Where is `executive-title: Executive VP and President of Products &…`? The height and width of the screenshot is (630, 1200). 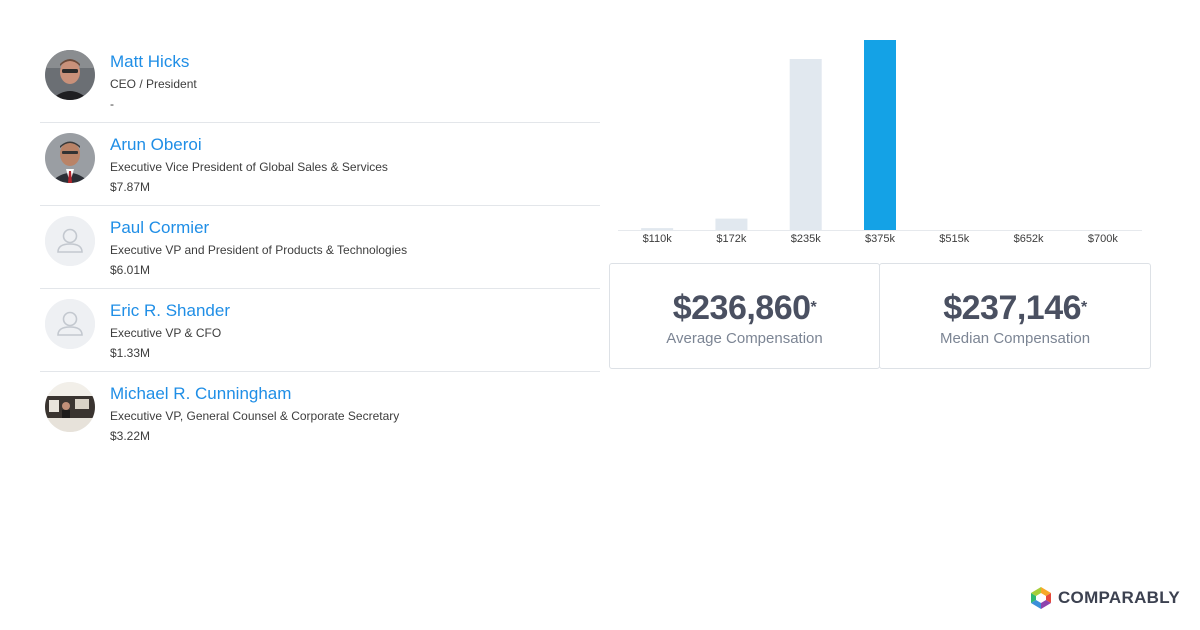
executive-title: Executive VP and President of Products &… is located at coordinates (259, 250).